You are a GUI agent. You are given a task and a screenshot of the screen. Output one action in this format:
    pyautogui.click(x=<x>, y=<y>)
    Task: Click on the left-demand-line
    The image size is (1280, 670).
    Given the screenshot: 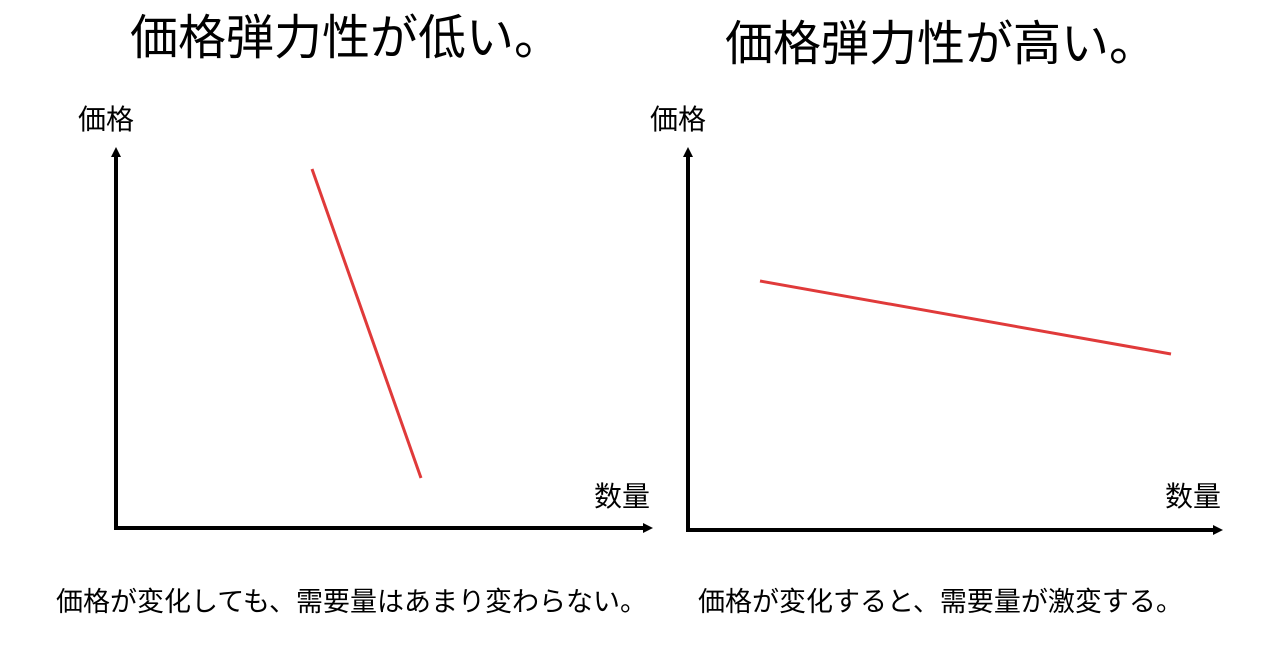 What is the action you would take?
    pyautogui.click(x=366, y=323)
    